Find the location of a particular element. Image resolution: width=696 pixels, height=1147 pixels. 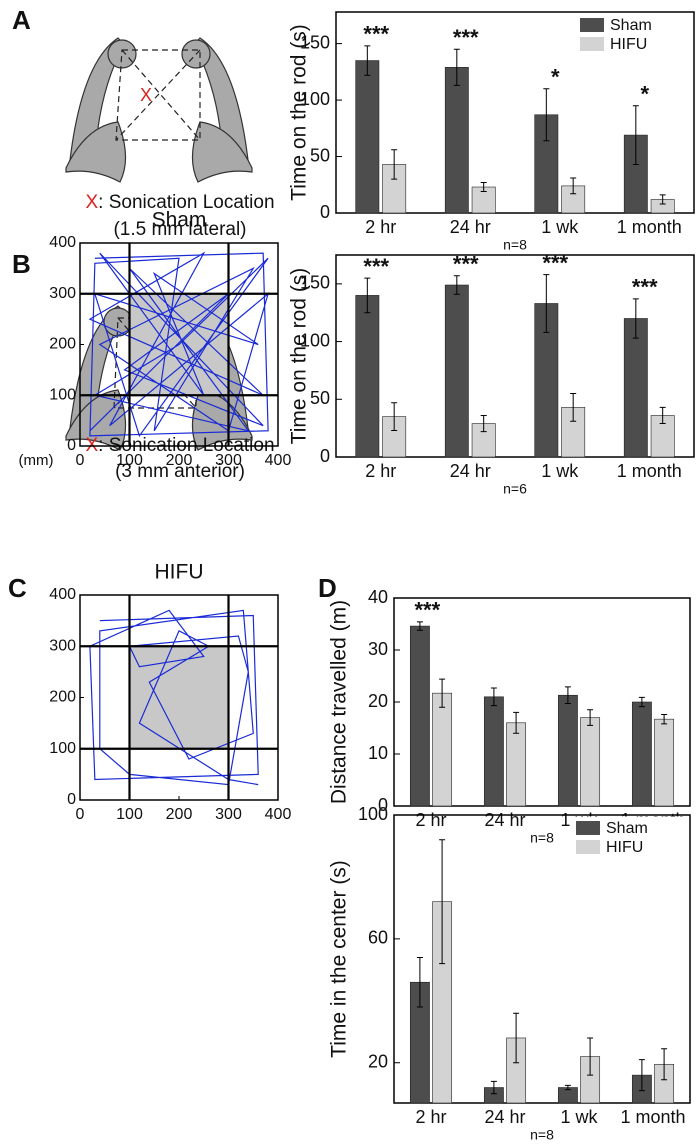

panel-label: C is located at coordinates (17, 588).